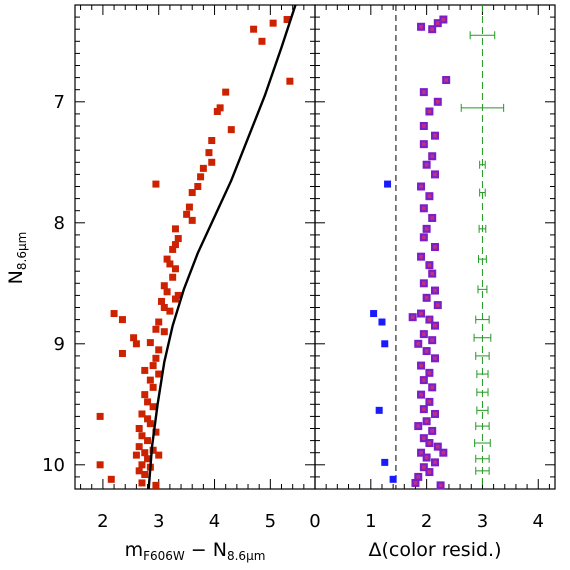  Describe the element at coordinates (17, 258) in the screenshot. I see `y-axis-label: N8.6μm` at that location.